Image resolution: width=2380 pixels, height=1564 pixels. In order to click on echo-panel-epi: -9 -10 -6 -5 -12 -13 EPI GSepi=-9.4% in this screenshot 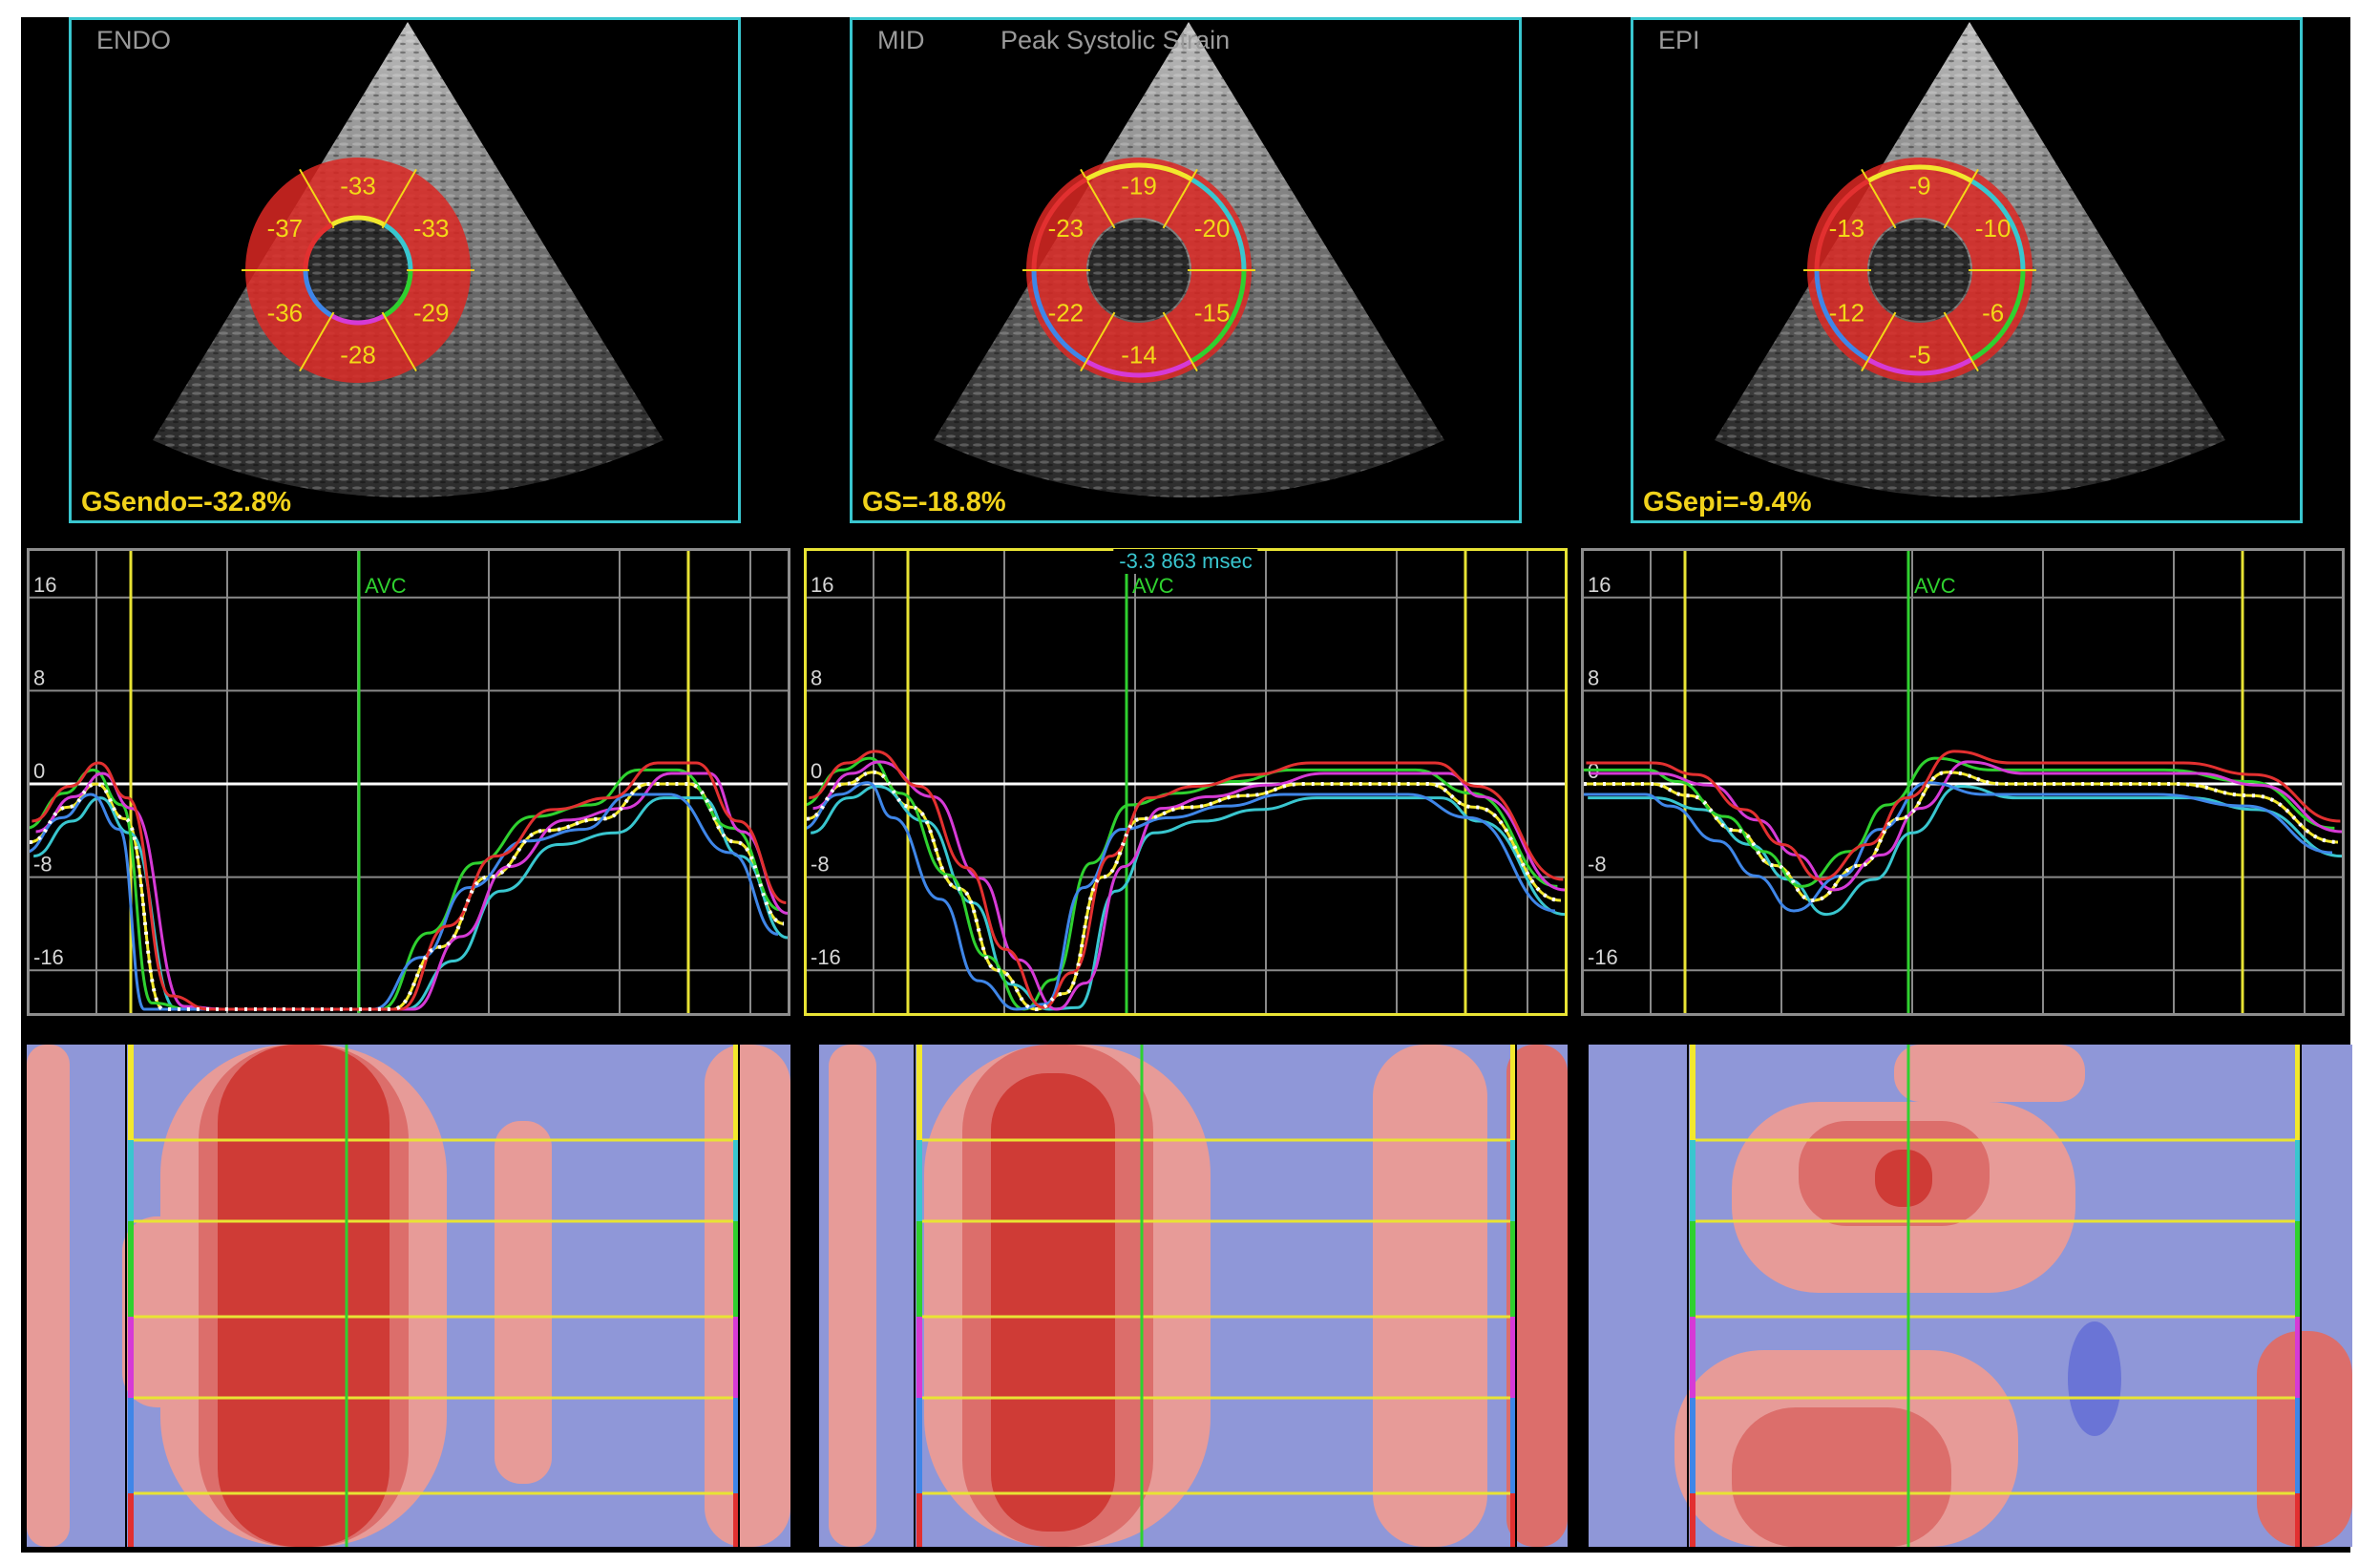, I will do `click(1967, 270)`.